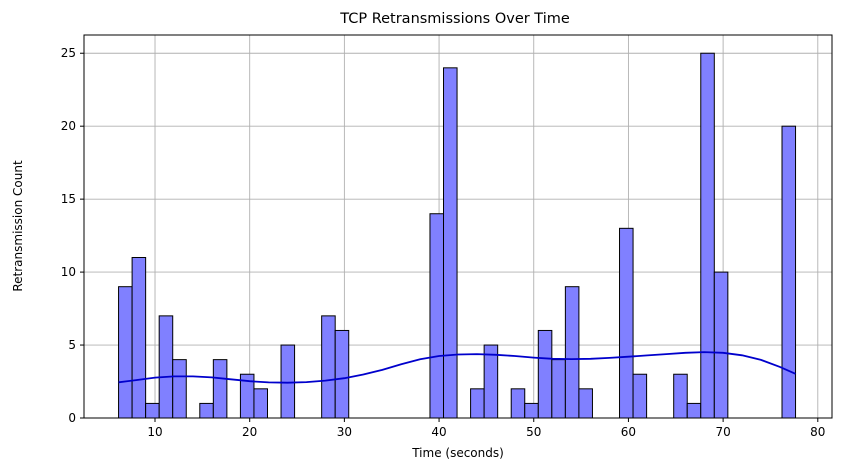 The width and height of the screenshot is (841, 470). Describe the element at coordinates (68, 126) in the screenshot. I see `y-tick-label: 20` at that location.